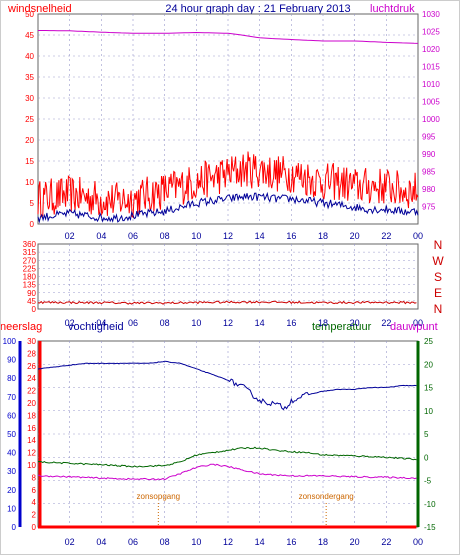 The image size is (460, 555). What do you see at coordinates (39, 9) in the screenshot?
I see `wind-axis-label: windsnelheid` at bounding box center [39, 9].